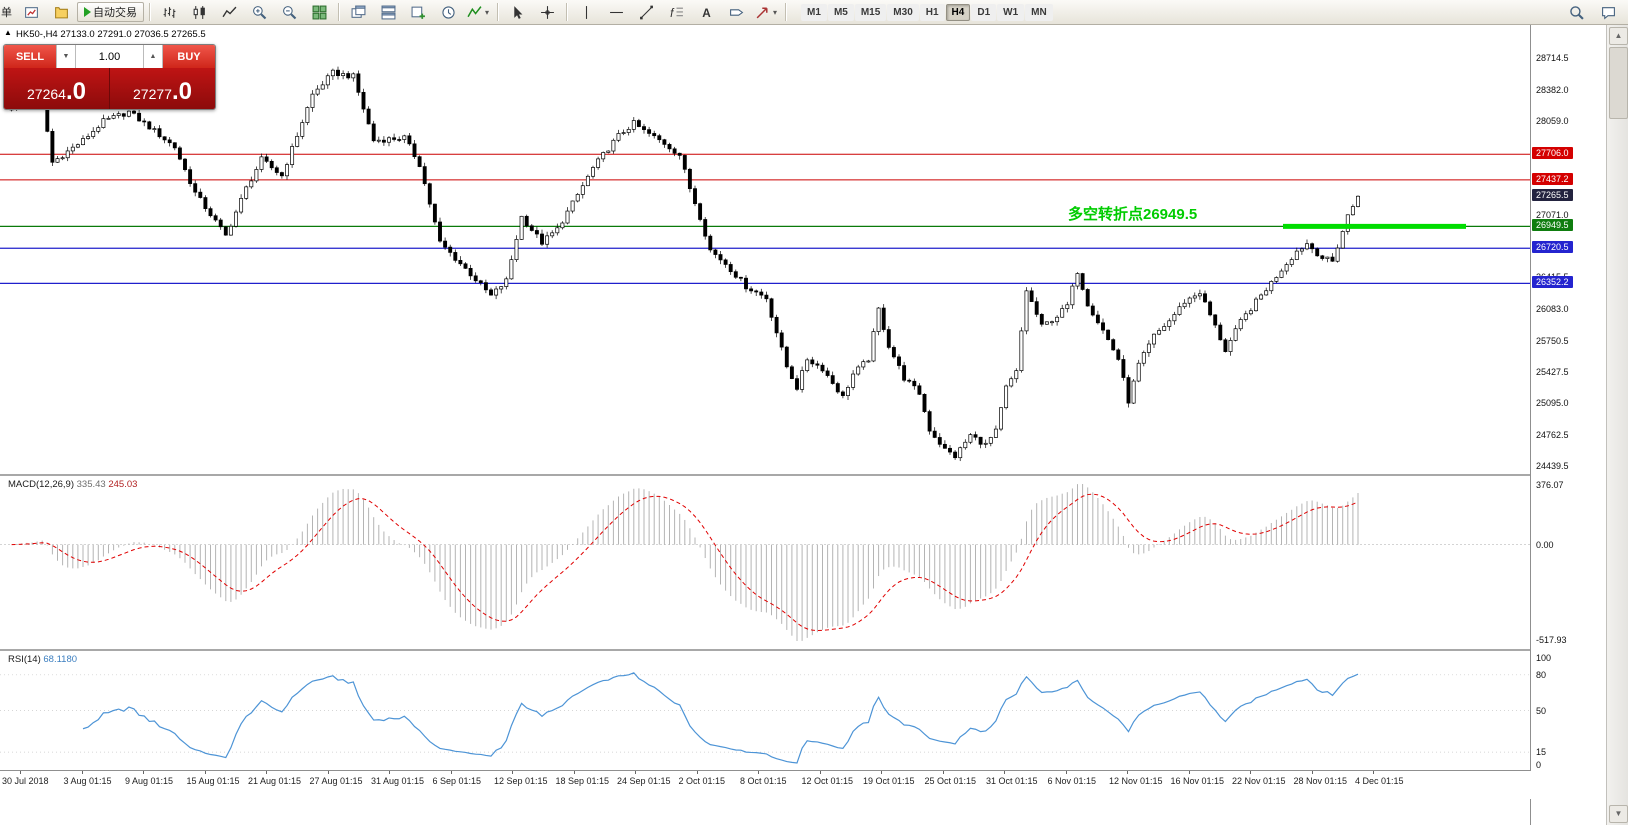  Describe the element at coordinates (1618, 83) in the screenshot. I see `scrollbar-thumb` at that location.